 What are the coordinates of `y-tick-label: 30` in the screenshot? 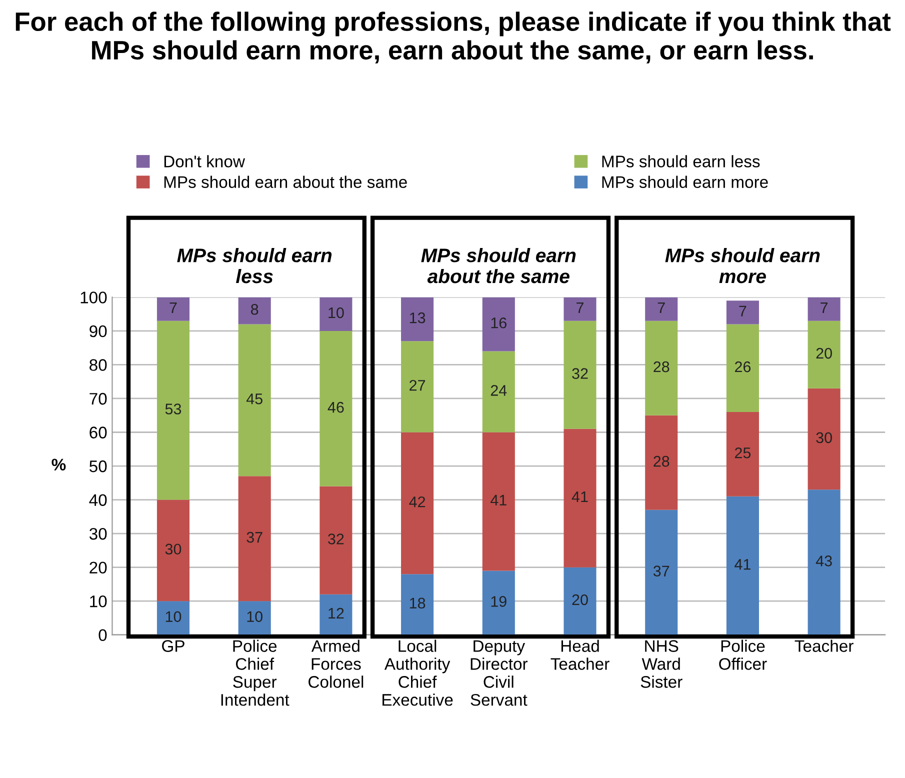 It's located at (98, 534).